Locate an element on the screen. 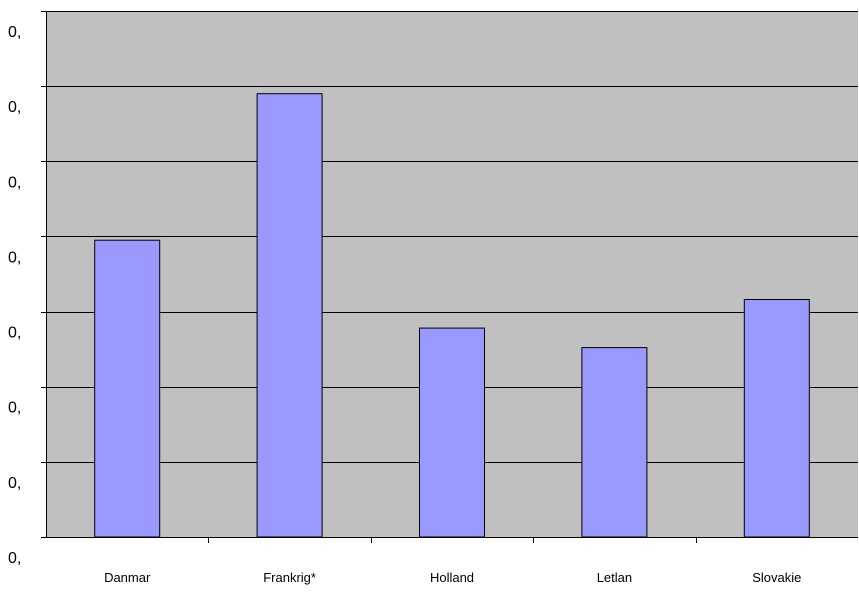 This screenshot has height=612, width=859. x-tick-label: Holland is located at coordinates (452, 577).